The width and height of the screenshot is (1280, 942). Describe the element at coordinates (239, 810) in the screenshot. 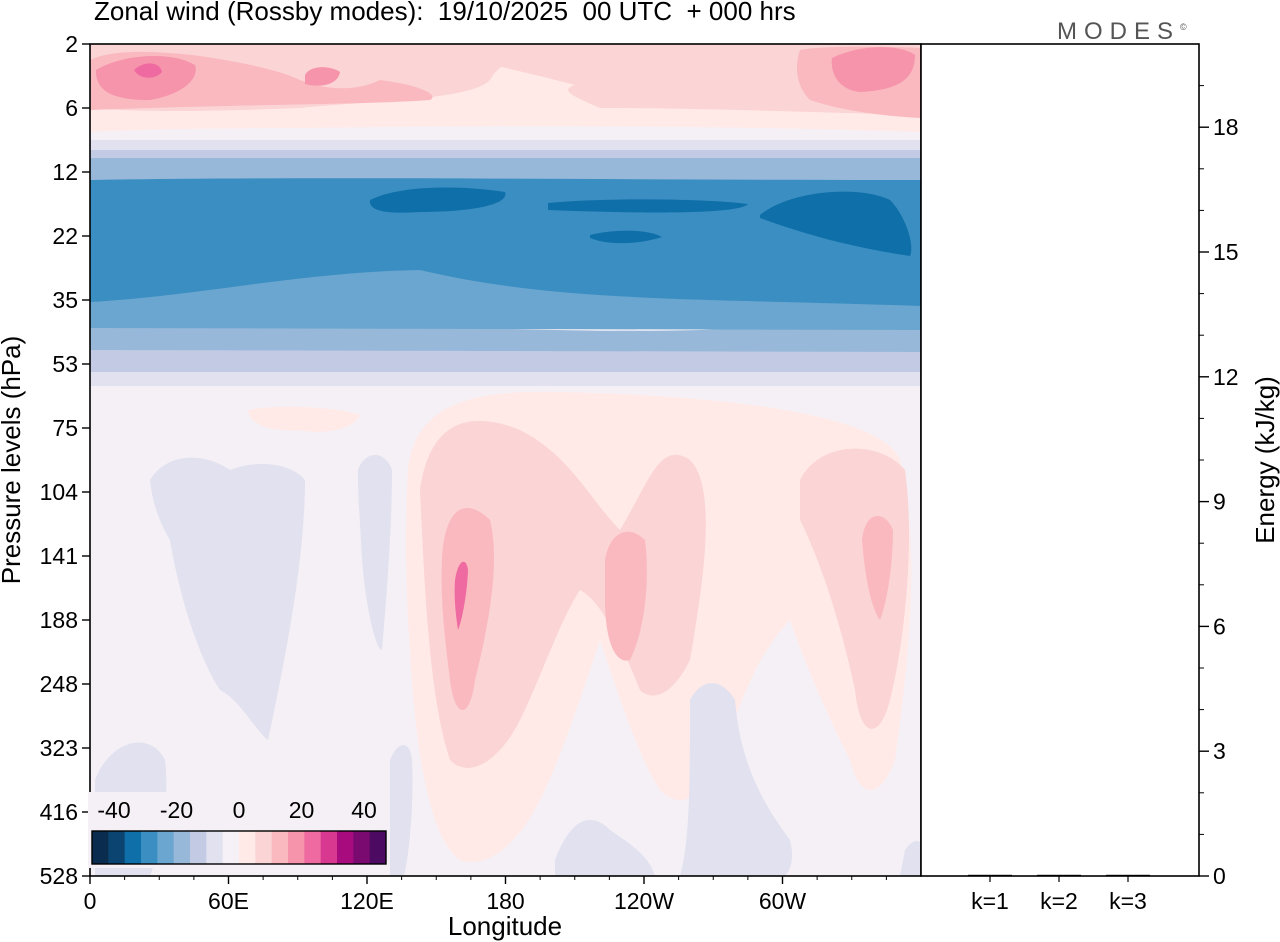

I see `colorbar-tick-label: 0` at that location.